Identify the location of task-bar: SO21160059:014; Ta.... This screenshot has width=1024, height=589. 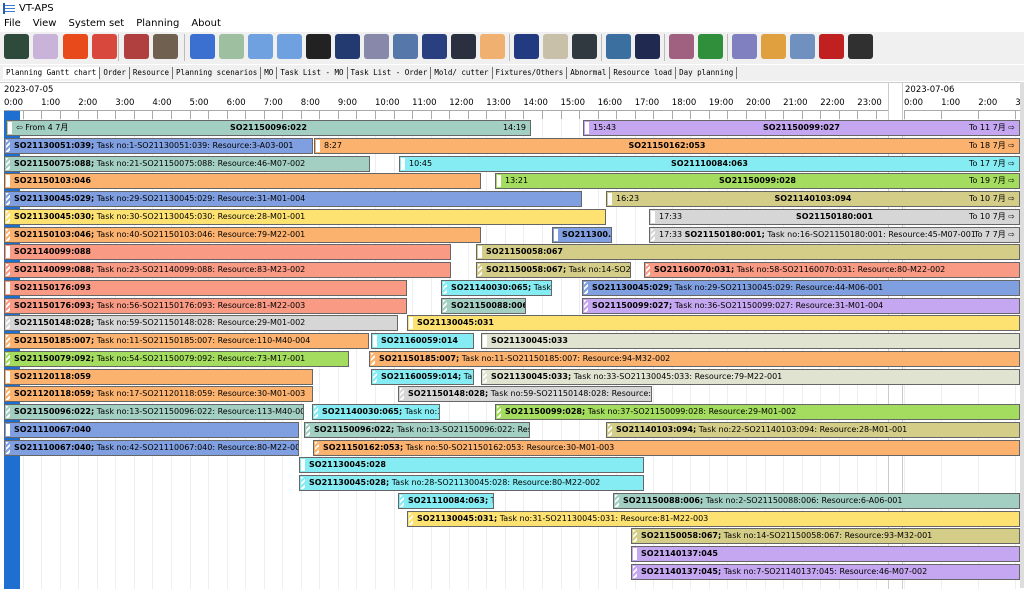
(422, 376).